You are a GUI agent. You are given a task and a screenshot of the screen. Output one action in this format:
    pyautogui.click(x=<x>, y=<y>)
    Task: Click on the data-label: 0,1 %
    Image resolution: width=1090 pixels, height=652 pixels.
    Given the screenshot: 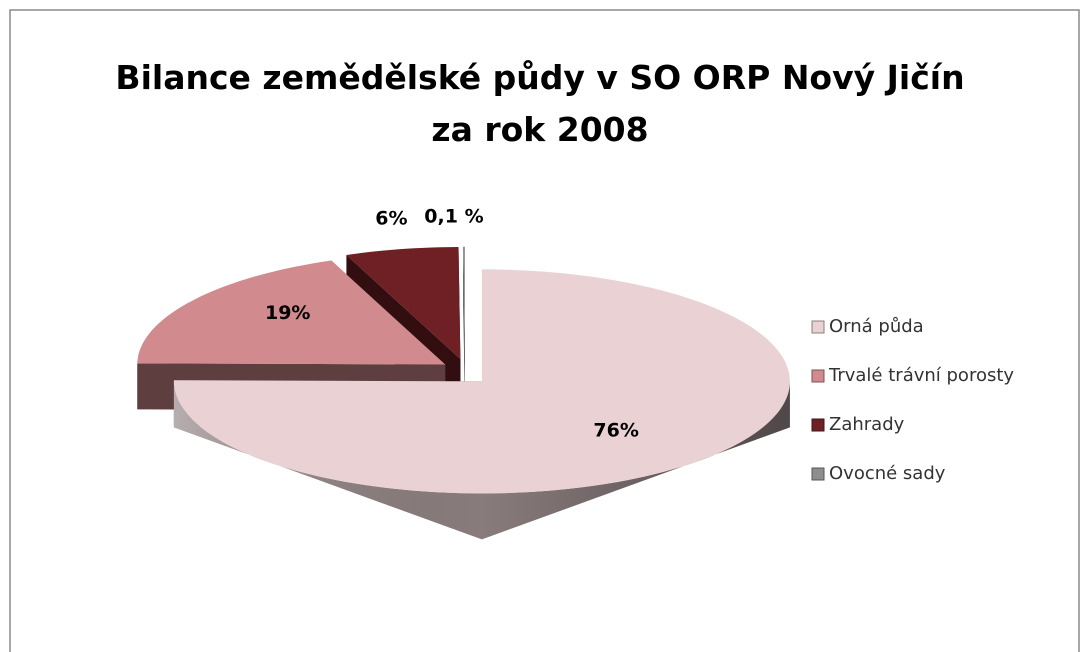 What is the action you would take?
    pyautogui.click(x=453, y=216)
    